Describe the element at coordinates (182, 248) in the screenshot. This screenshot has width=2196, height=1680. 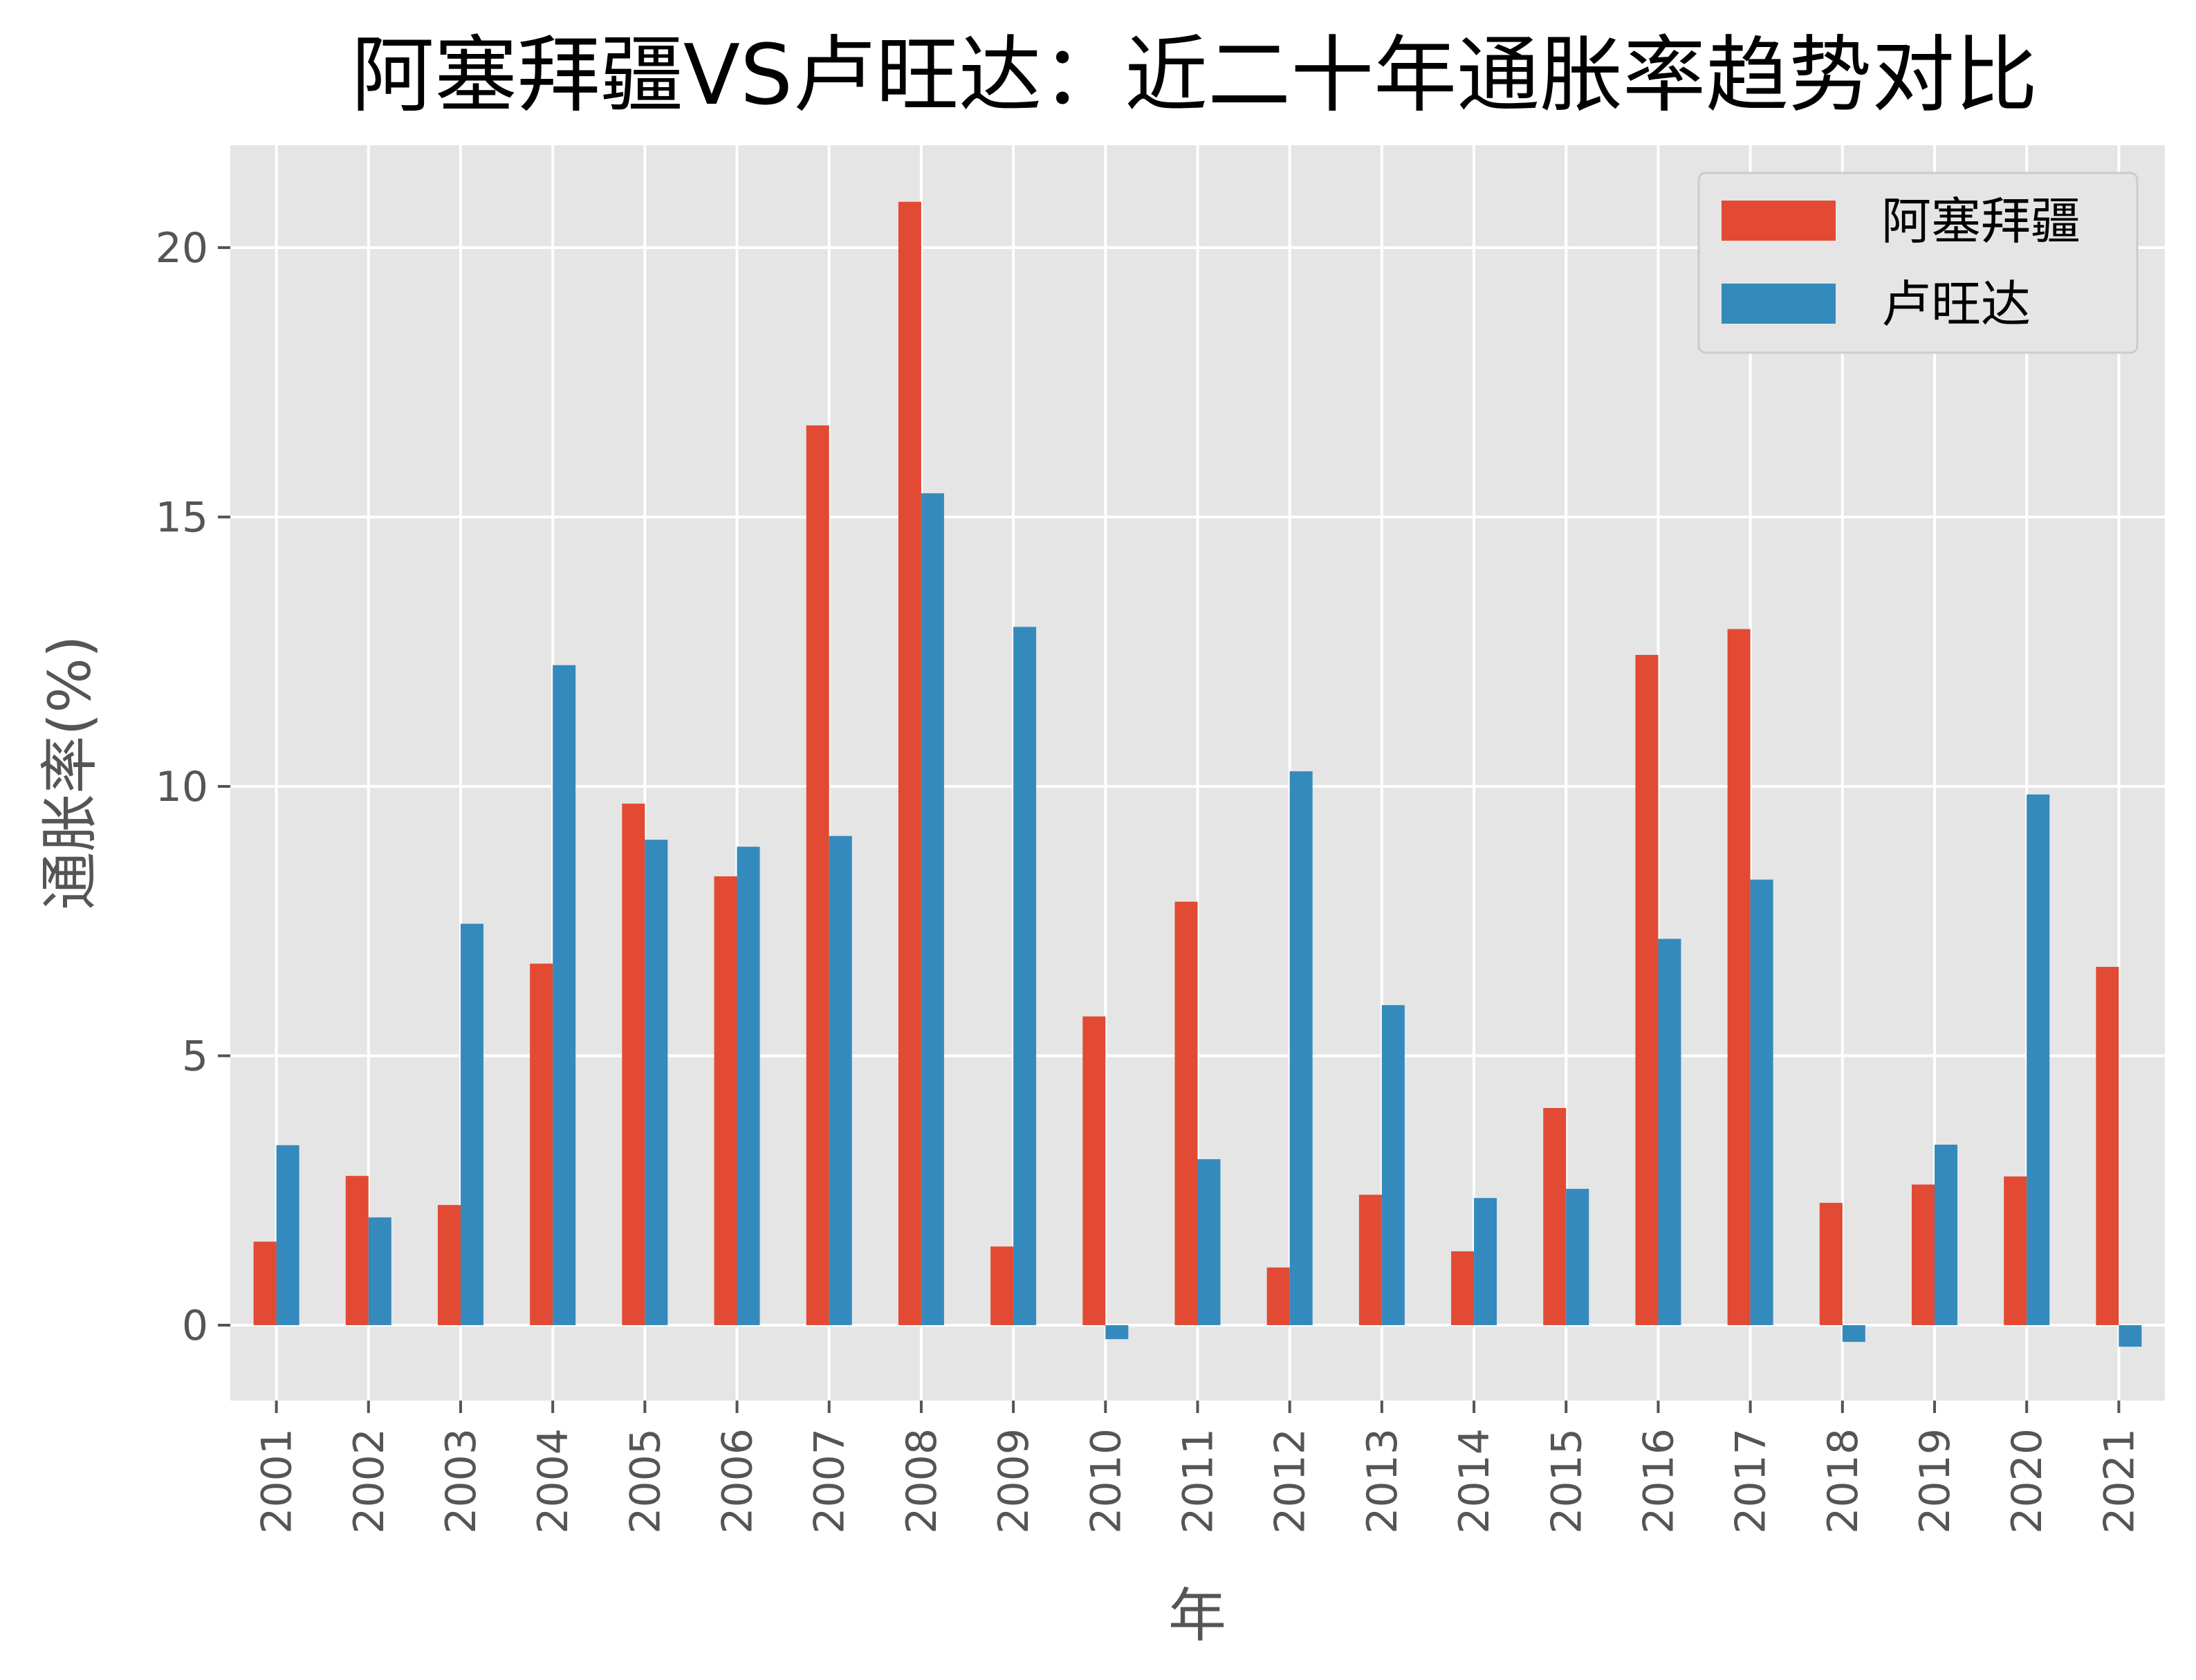
I see `y-tick-label: 20` at that location.